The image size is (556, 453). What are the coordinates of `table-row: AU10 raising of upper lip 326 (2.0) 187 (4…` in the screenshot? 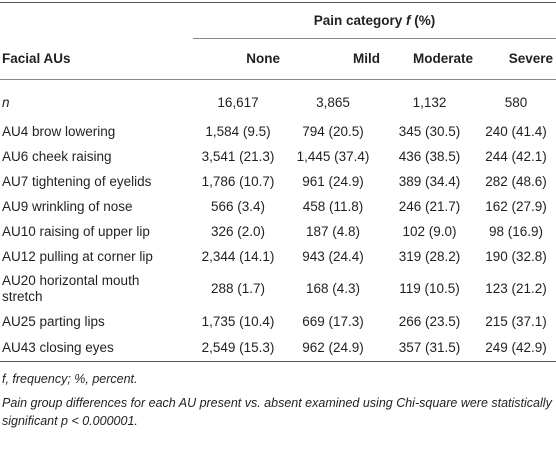 It's located at (278, 231).